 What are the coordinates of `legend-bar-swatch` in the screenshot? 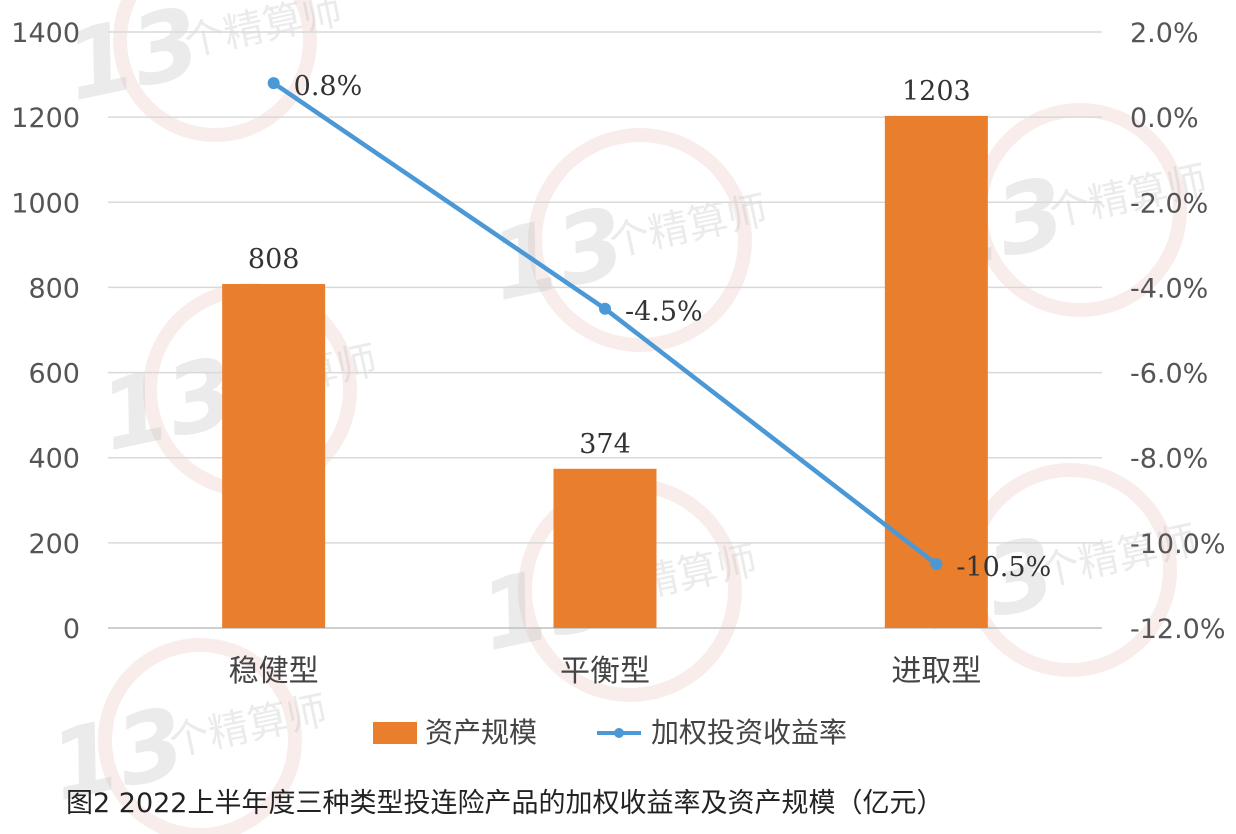 It's located at (395, 733).